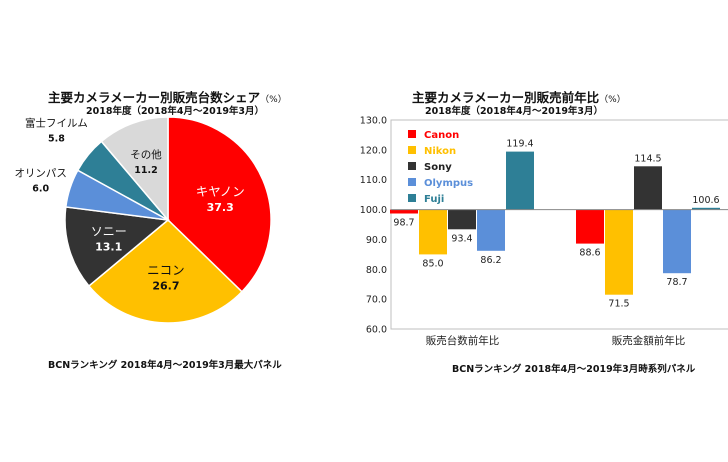 Image resolution: width=728 pixels, height=462 pixels. I want to click on bar-value-label-sony-0: 93.4, so click(461, 238).